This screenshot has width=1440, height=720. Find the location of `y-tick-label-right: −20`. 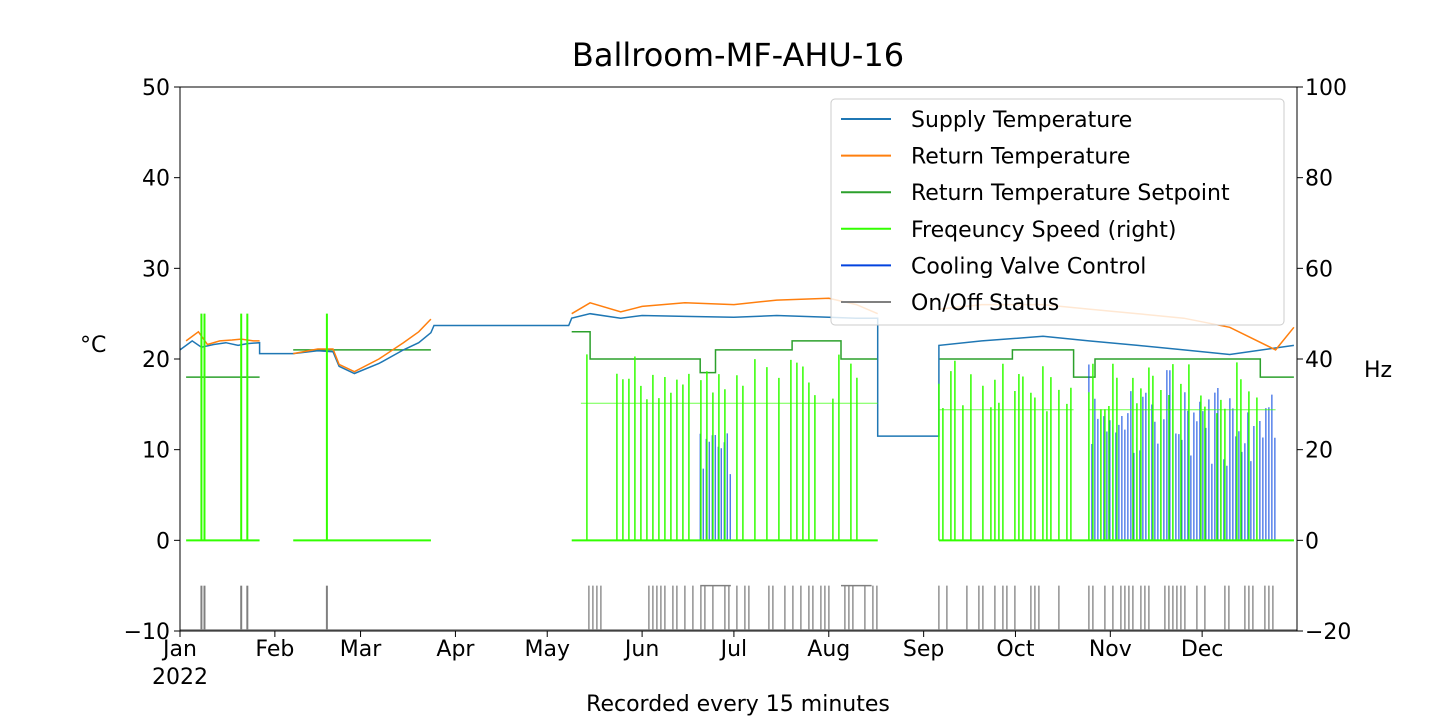

y-tick-label-right: −20 is located at coordinates (1328, 632).